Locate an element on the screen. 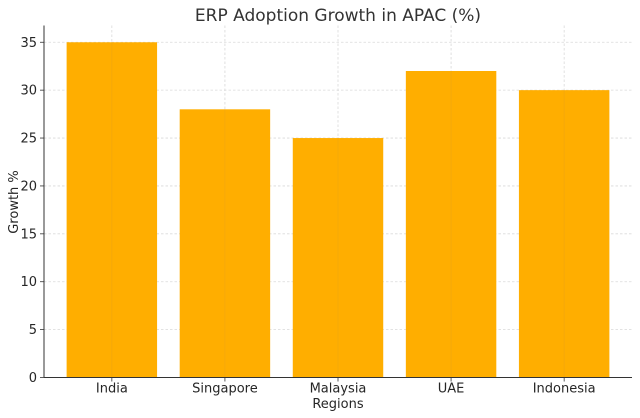 This screenshot has height=418, width=640. x-tick-label: Indonesia is located at coordinates (564, 389).